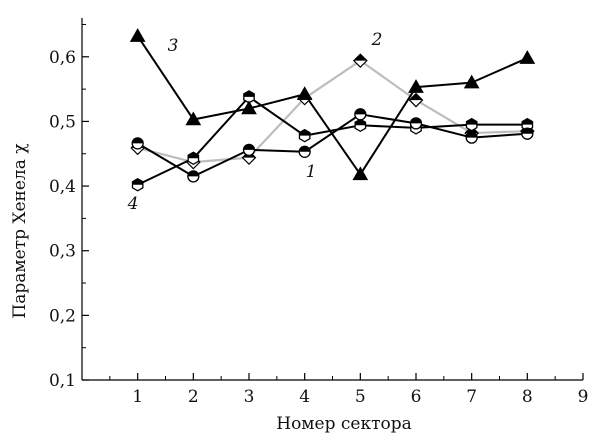 This screenshot has width=595, height=436. Describe the element at coordinates (137, 397) in the screenshot. I see `x-tick-label: 1` at that location.